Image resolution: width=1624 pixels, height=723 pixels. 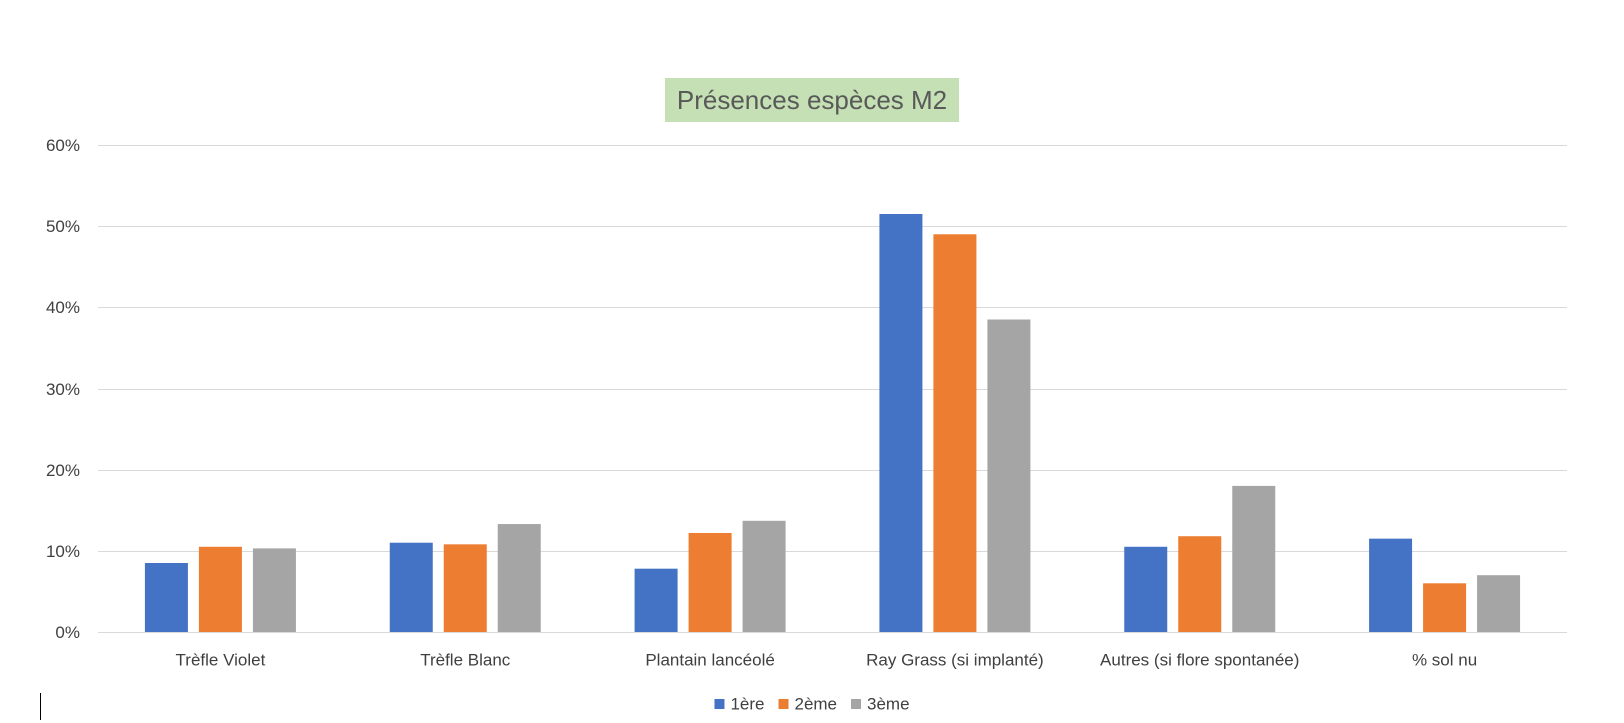 What do you see at coordinates (1444, 660) in the screenshot?
I see `x-category-label: % sol nu` at bounding box center [1444, 660].